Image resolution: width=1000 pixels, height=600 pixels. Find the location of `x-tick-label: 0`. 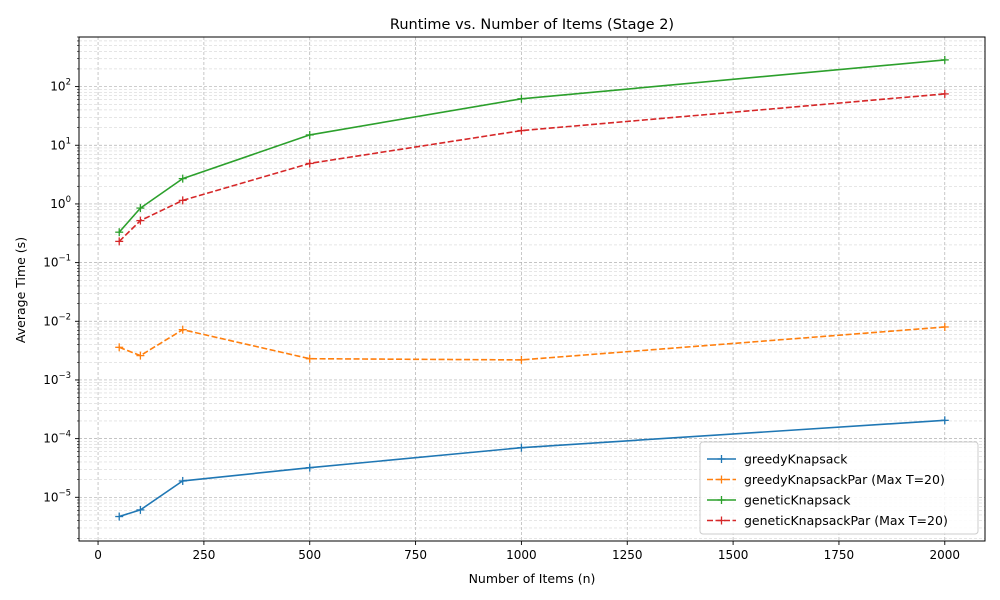

x-tick-label: 0 is located at coordinates (98, 555).